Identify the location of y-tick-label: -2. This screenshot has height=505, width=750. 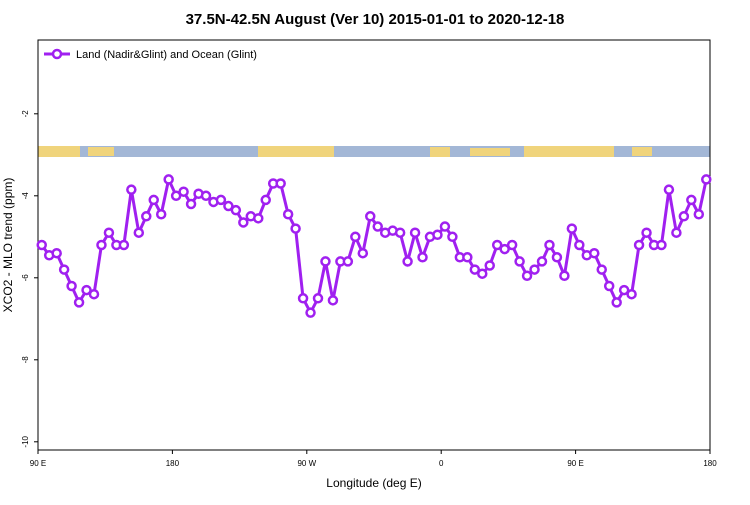
(25, 114).